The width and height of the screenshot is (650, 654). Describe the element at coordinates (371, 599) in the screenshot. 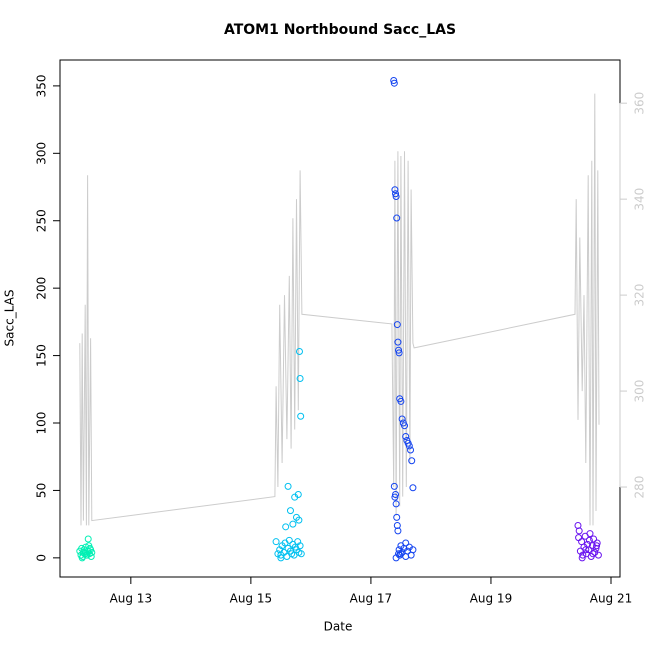

I see `x-tick-label: Aug 17` at that location.